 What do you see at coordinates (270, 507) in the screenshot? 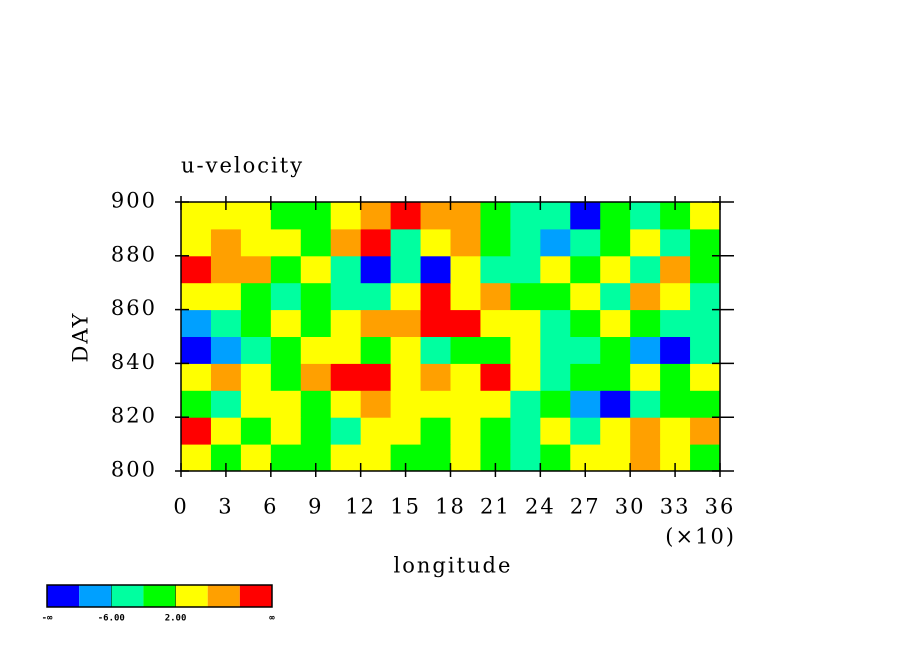
I see `x-tick-label: 6` at bounding box center [270, 507].